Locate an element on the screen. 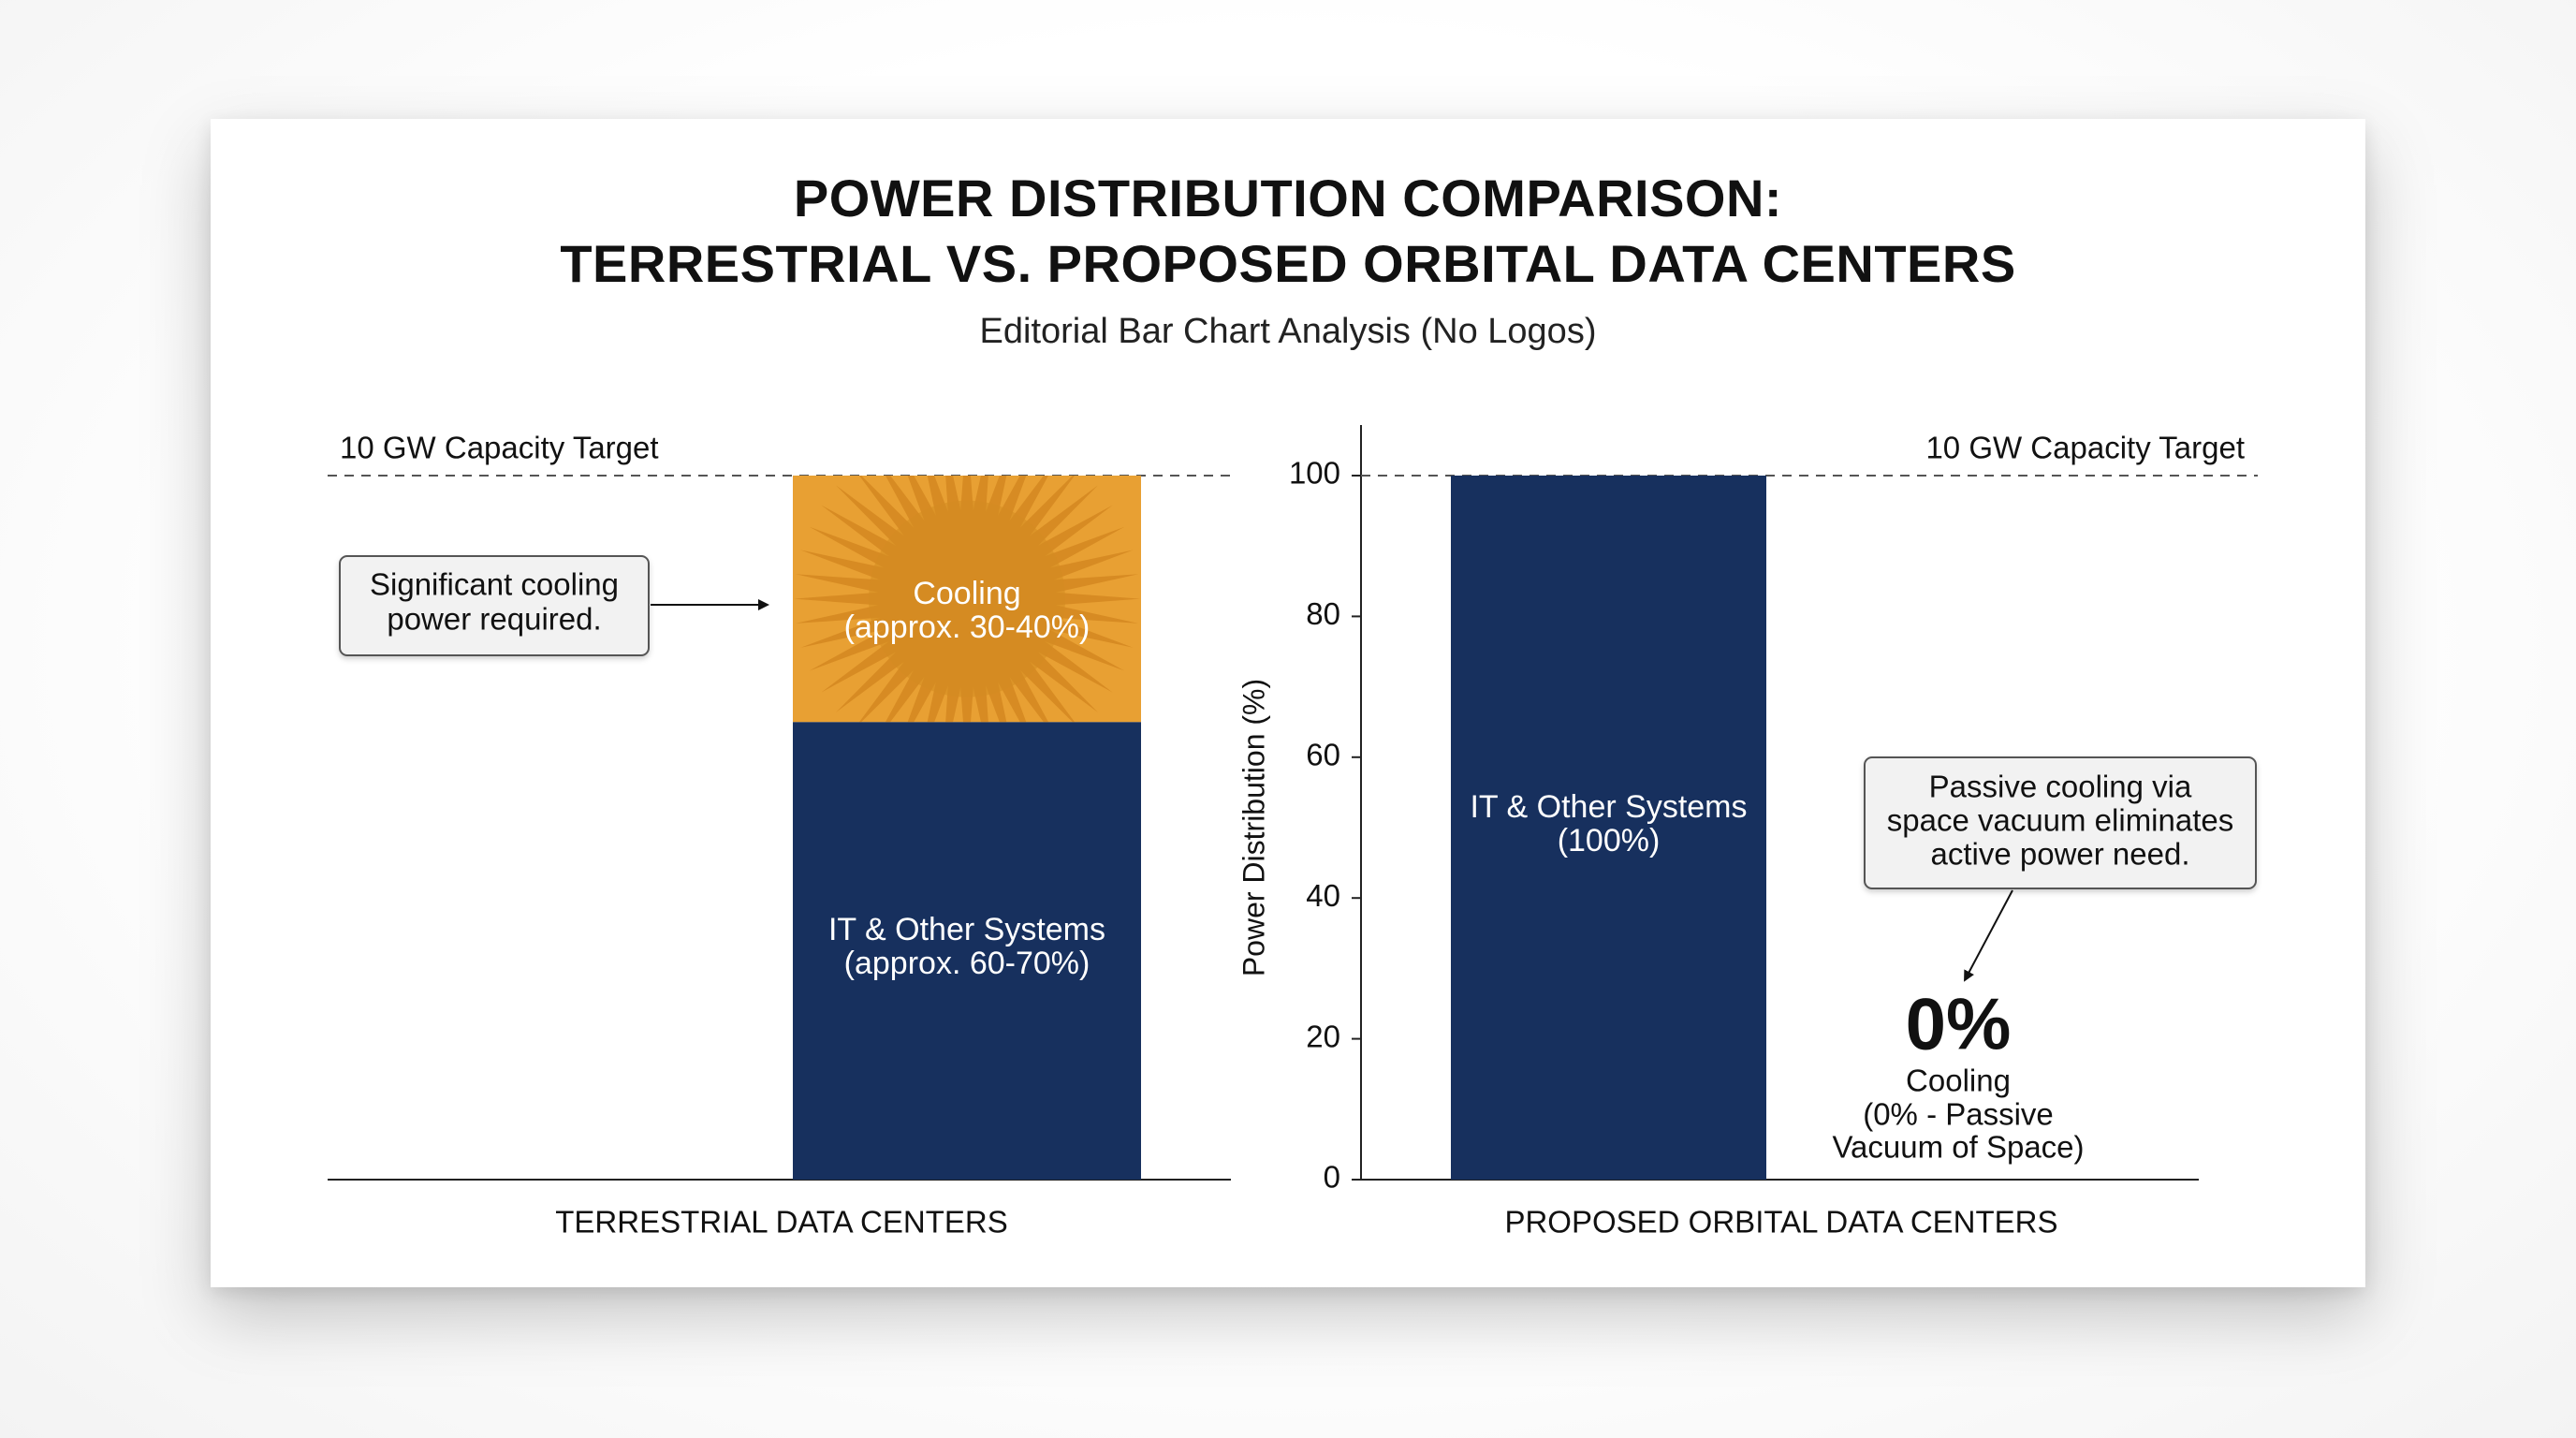 This screenshot has height=1438, width=2576. left-cooling-label: Cooling is located at coordinates (967, 593).